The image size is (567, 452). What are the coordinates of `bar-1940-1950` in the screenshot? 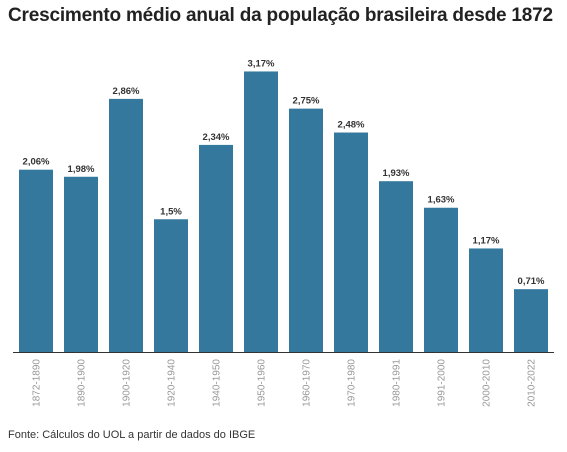 It's located at (216, 248).